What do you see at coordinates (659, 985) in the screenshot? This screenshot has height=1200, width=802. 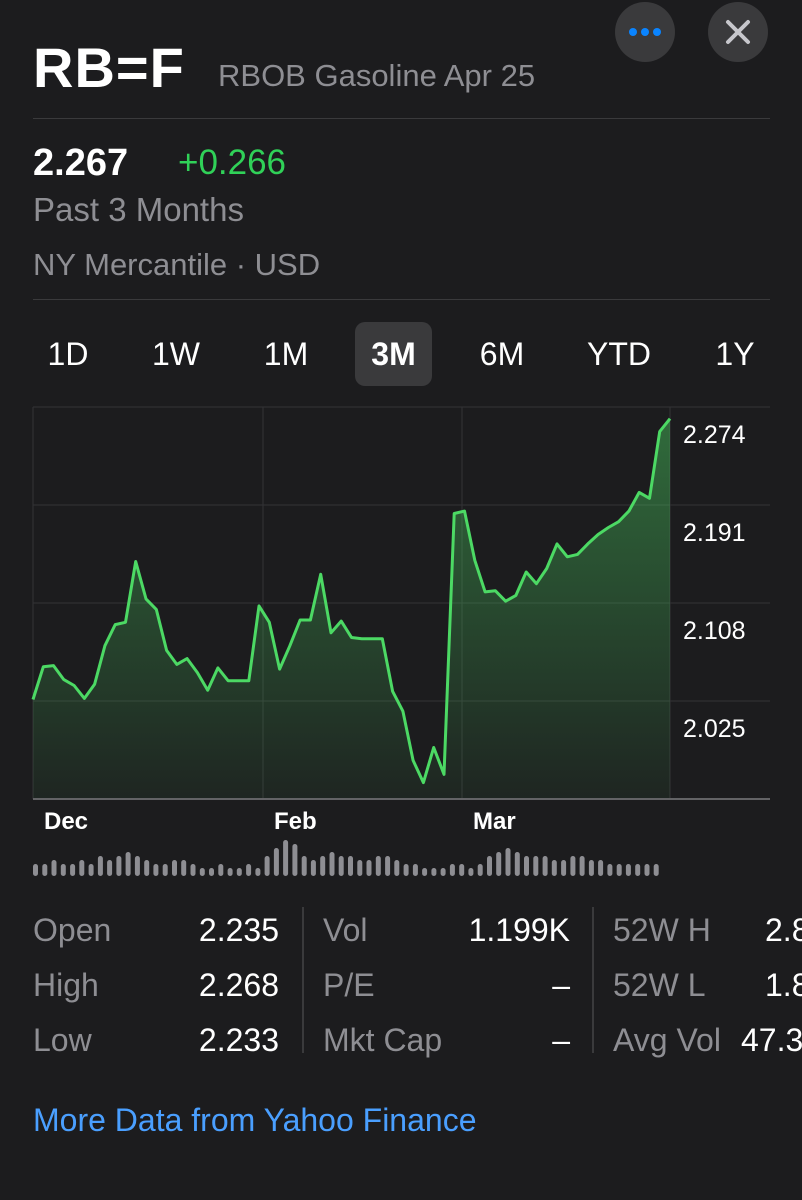 I see `stat-52wl-label: 52W L` at bounding box center [659, 985].